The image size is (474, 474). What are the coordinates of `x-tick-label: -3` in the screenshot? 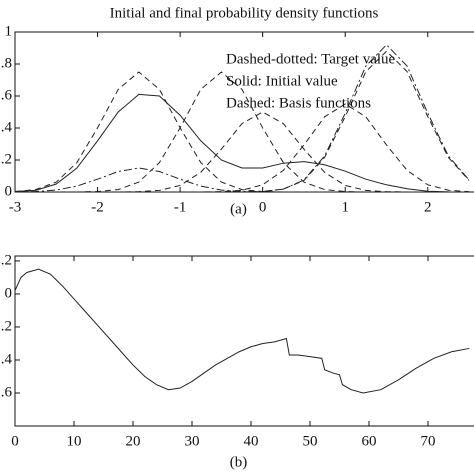 It's located at (15, 207).